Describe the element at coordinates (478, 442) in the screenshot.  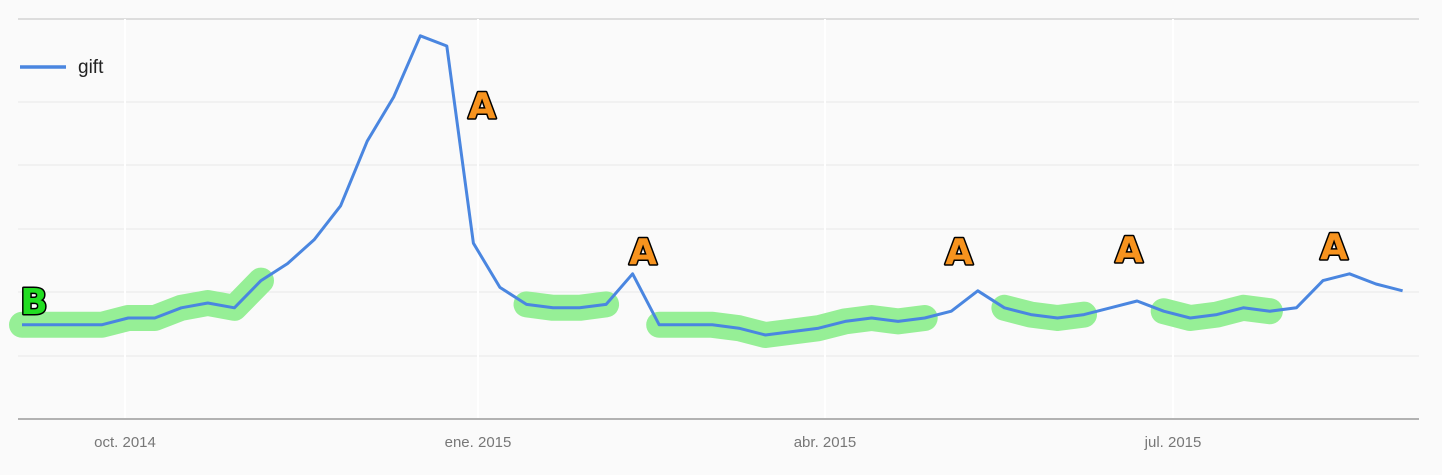
I see `x-tick-label: ene. 2015` at that location.